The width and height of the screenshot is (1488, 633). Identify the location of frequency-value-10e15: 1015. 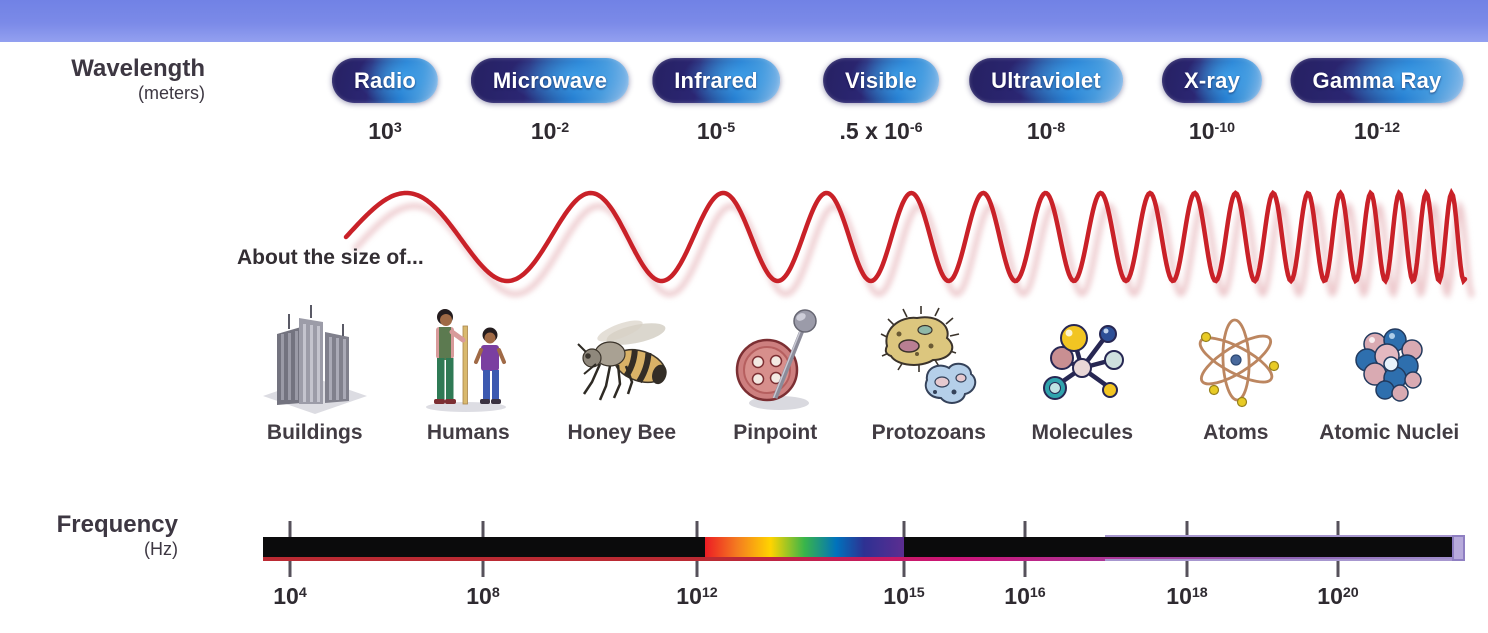
(904, 596).